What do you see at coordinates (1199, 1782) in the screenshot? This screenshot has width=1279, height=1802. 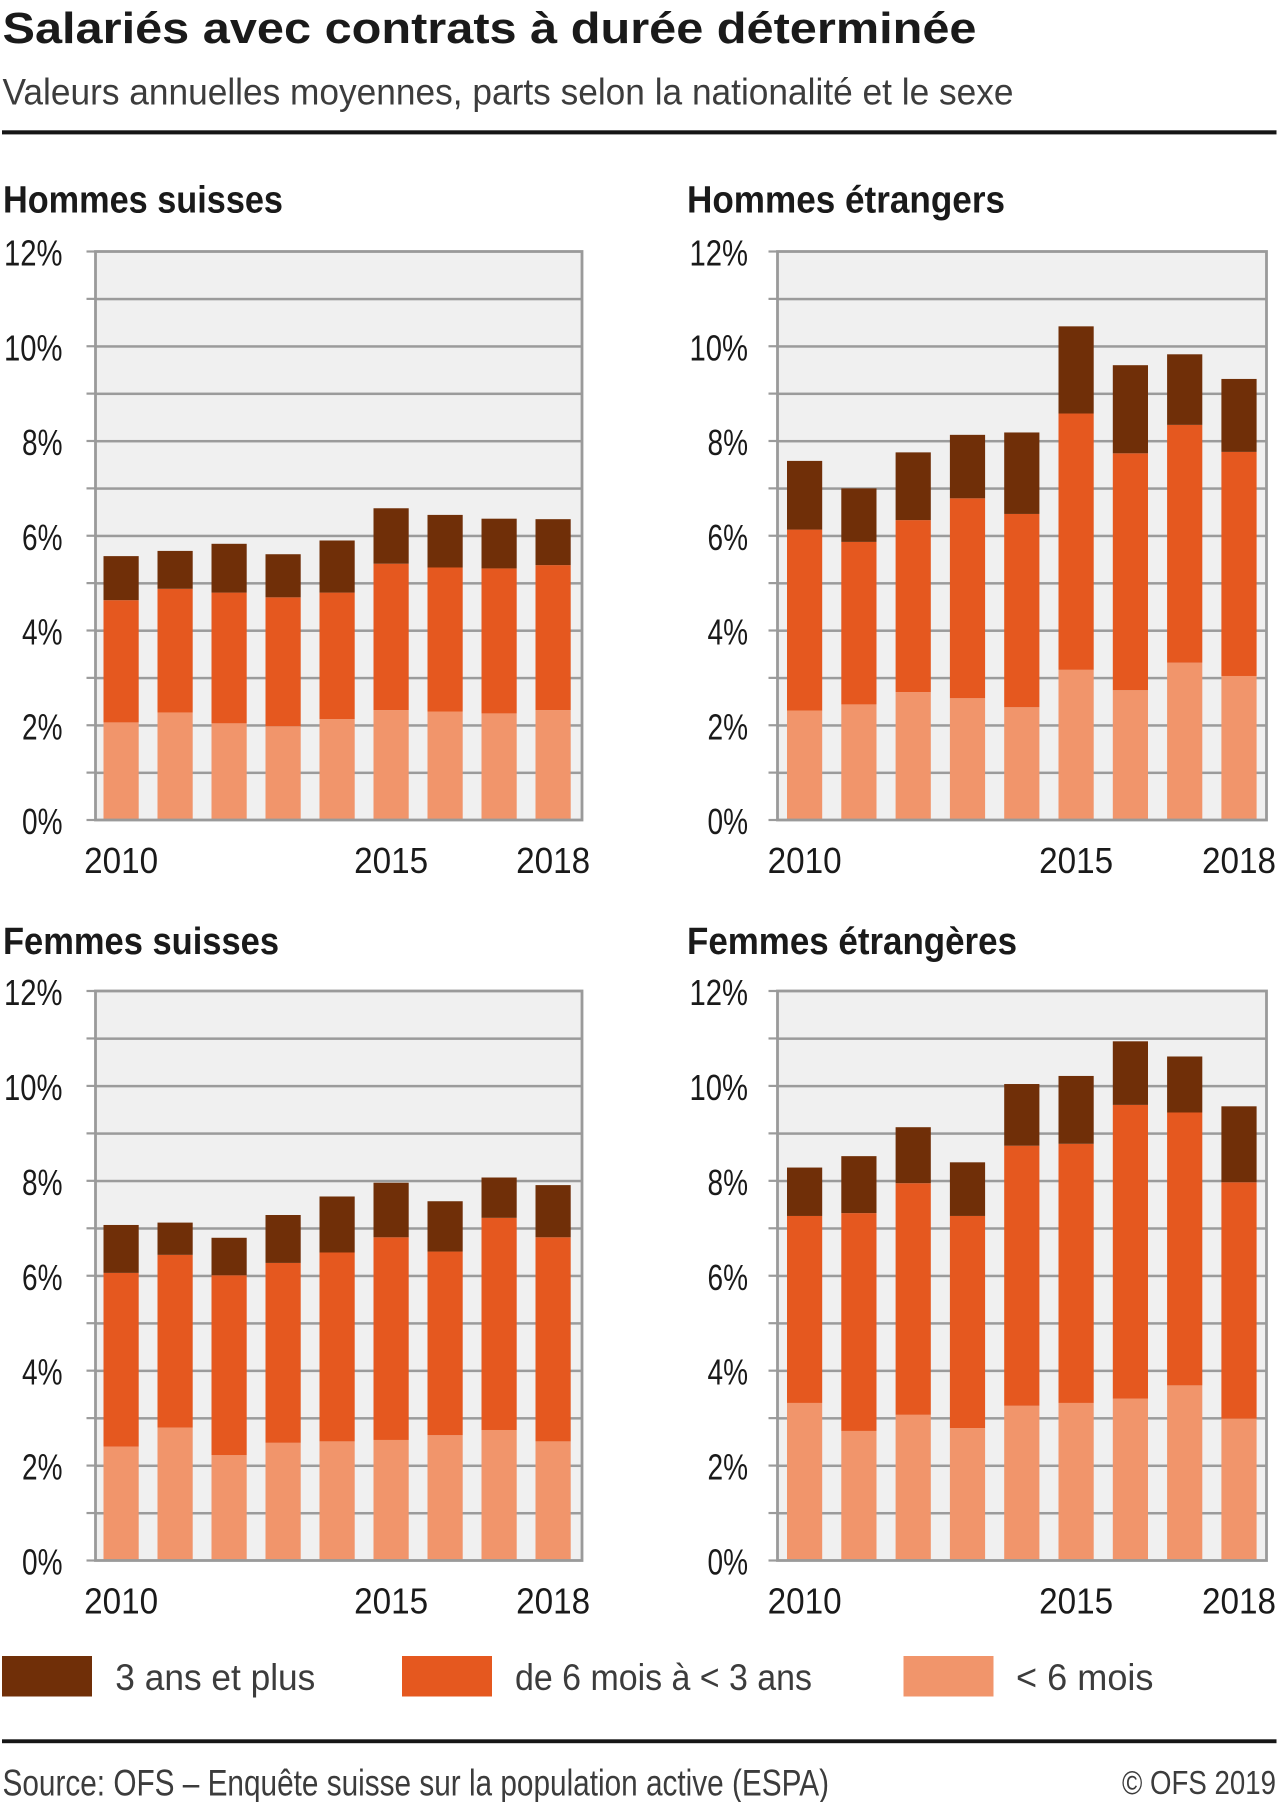 I see `svg-text: © OFS 2019` at bounding box center [1199, 1782].